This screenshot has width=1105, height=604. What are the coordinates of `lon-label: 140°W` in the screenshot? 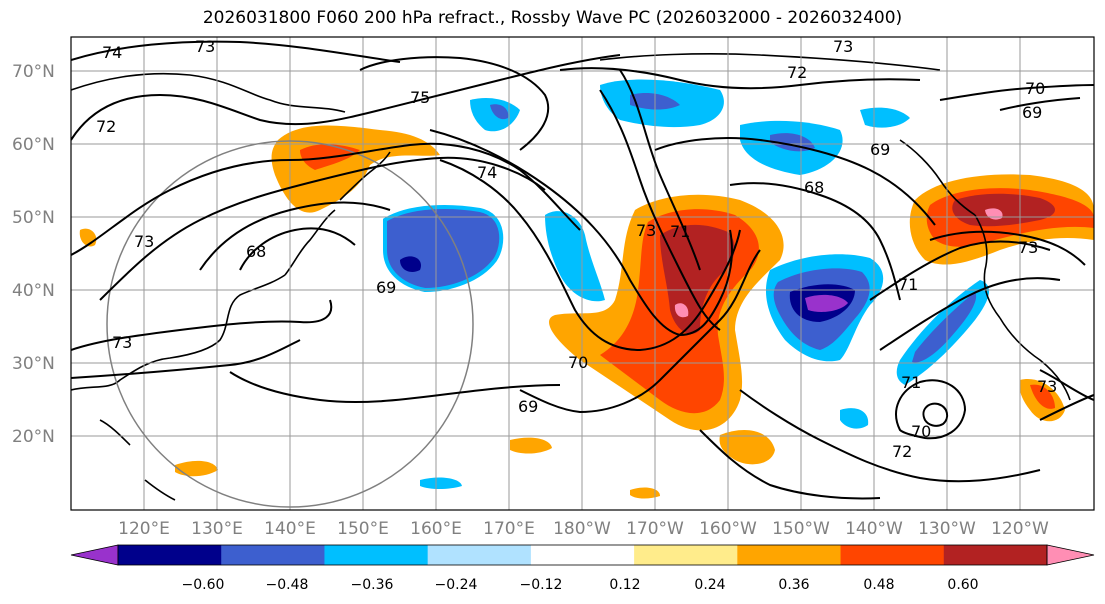 It's located at (874, 529).